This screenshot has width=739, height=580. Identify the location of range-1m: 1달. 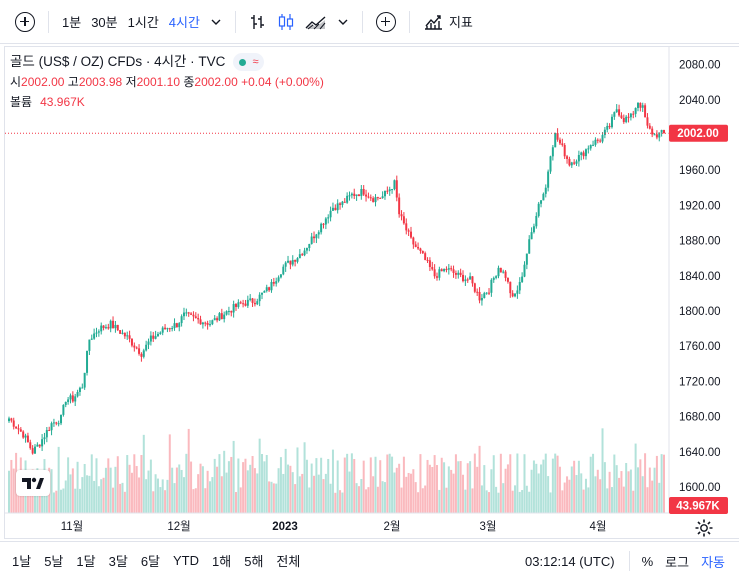
(86, 561).